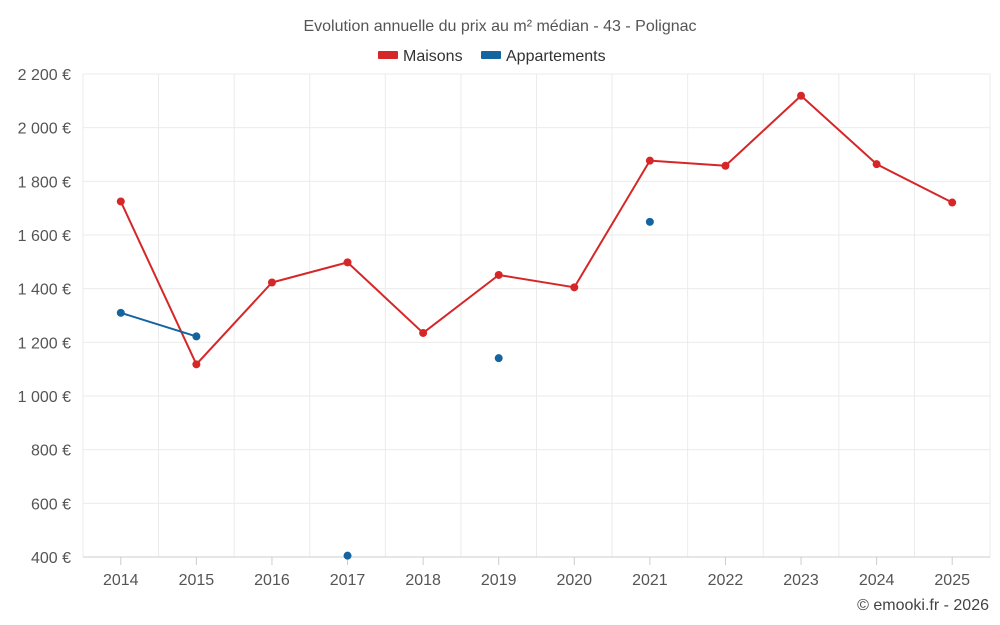 The height and width of the screenshot is (625, 1000). What do you see at coordinates (423, 580) in the screenshot?
I see `x-tick-label: 2018` at bounding box center [423, 580].